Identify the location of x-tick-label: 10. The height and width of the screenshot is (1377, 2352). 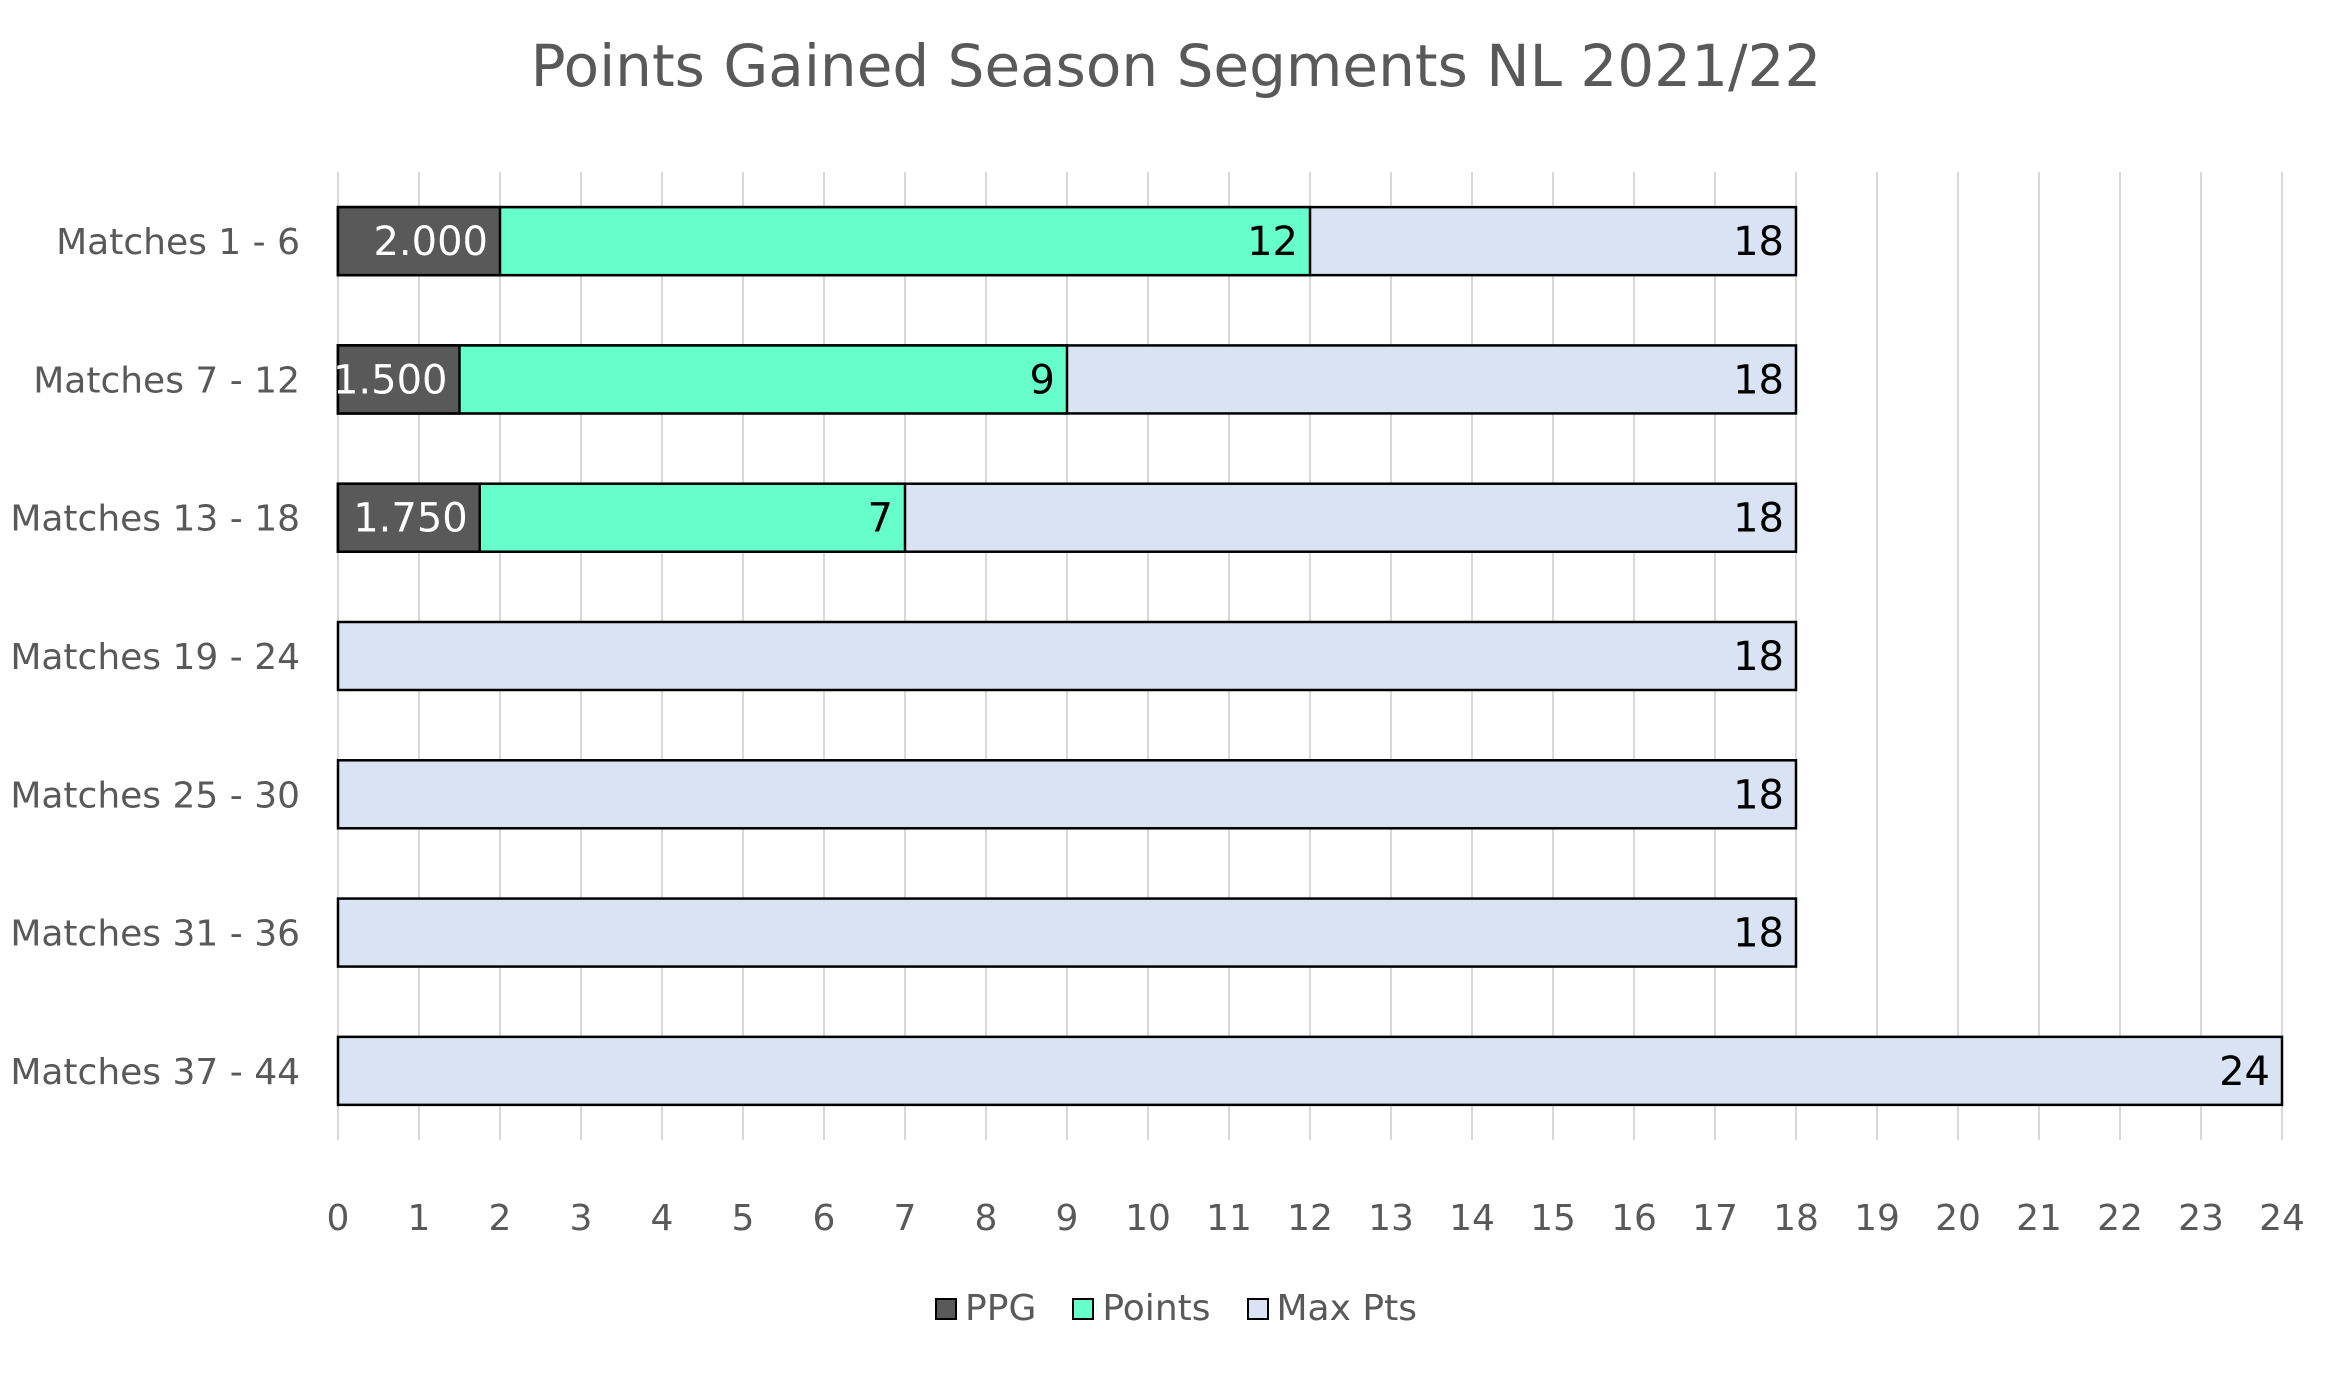
(1148, 1218).